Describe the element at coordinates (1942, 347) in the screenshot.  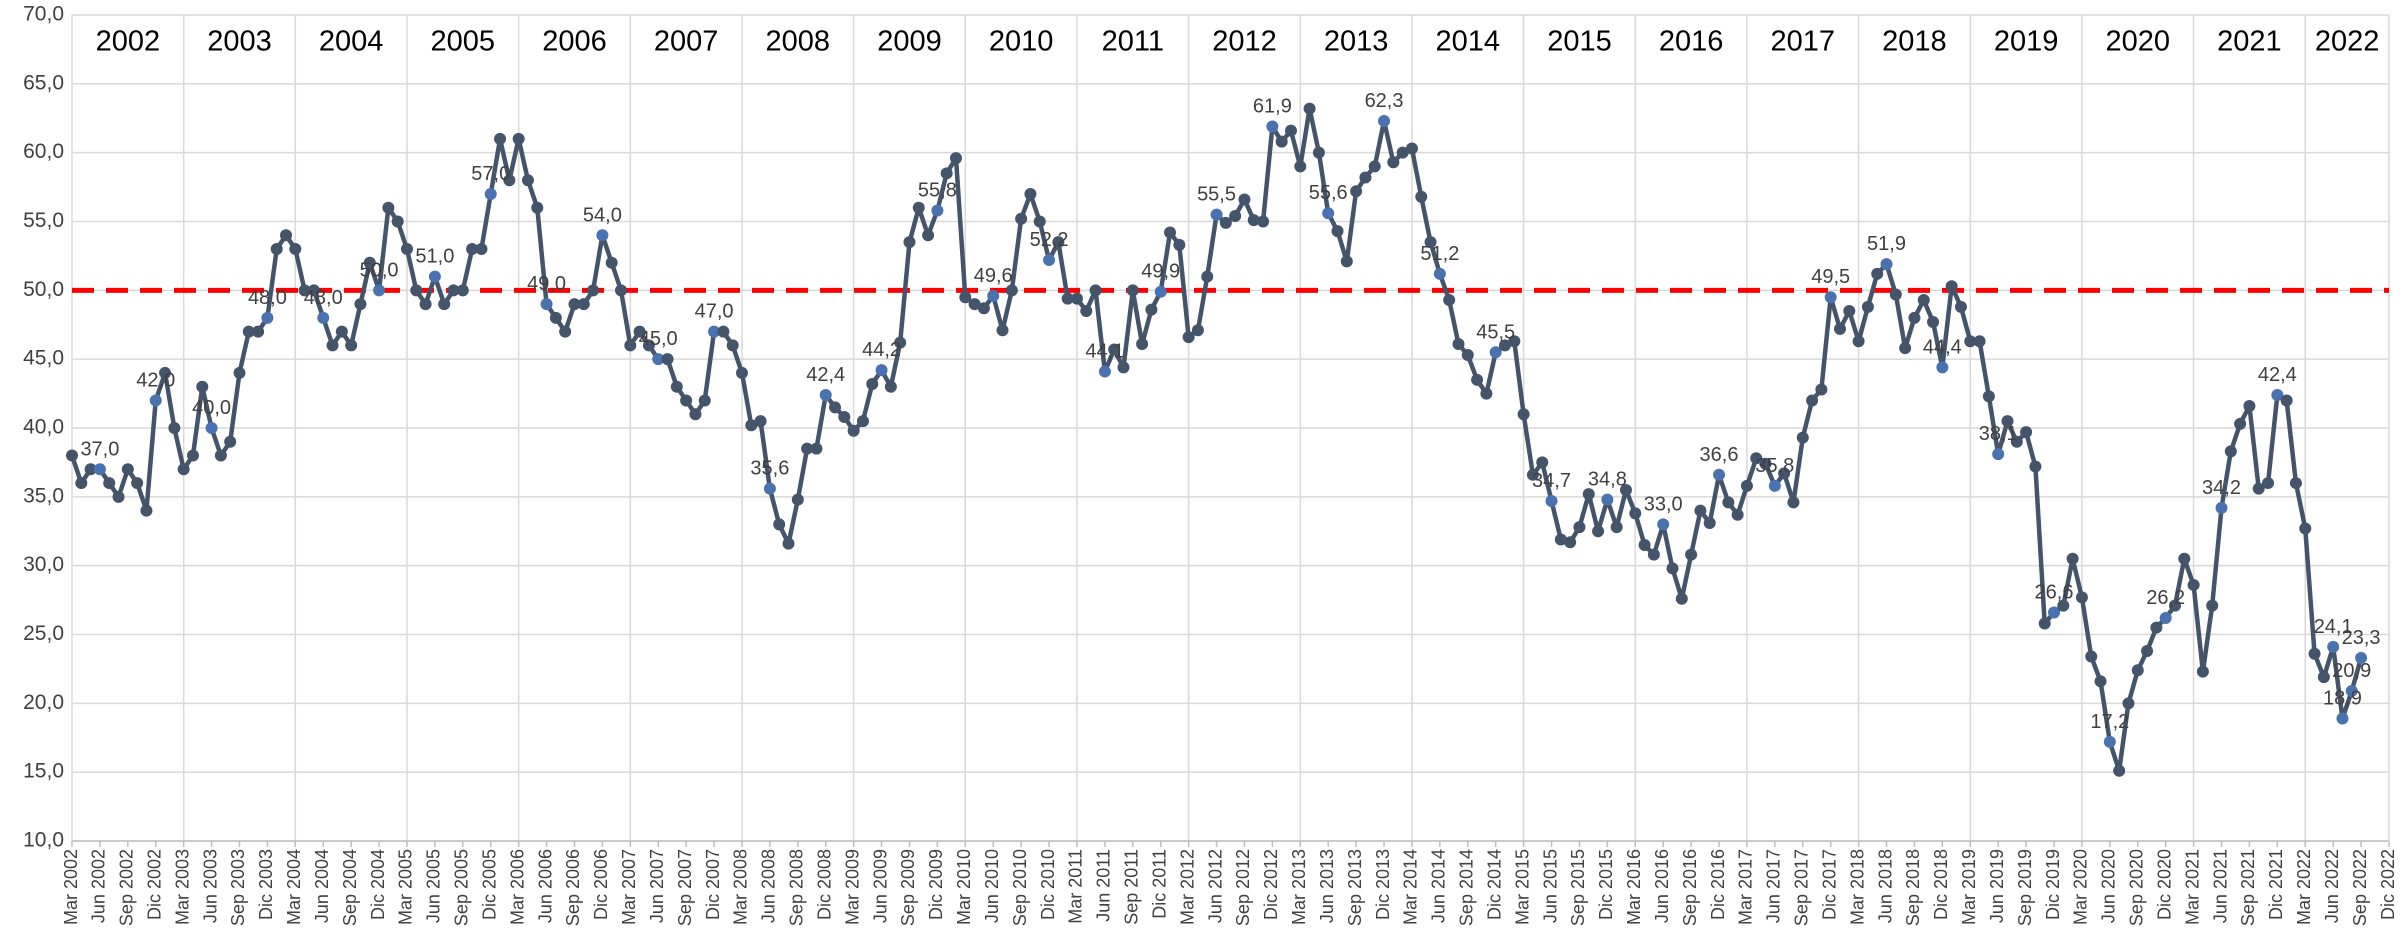
I see `data-label: 44,4` at that location.